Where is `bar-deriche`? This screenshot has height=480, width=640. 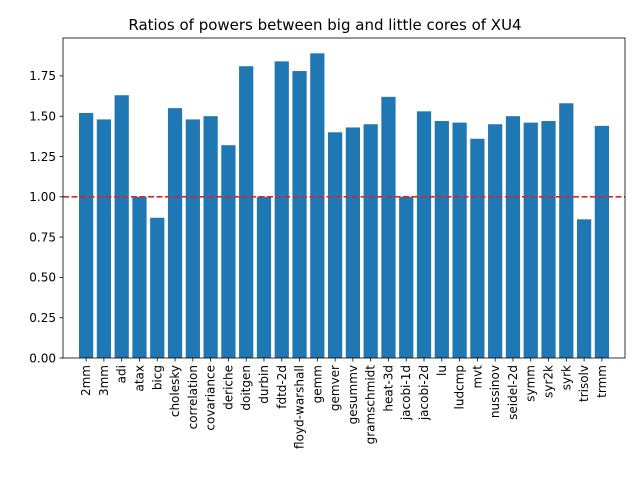
bar-deriche is located at coordinates (228, 251).